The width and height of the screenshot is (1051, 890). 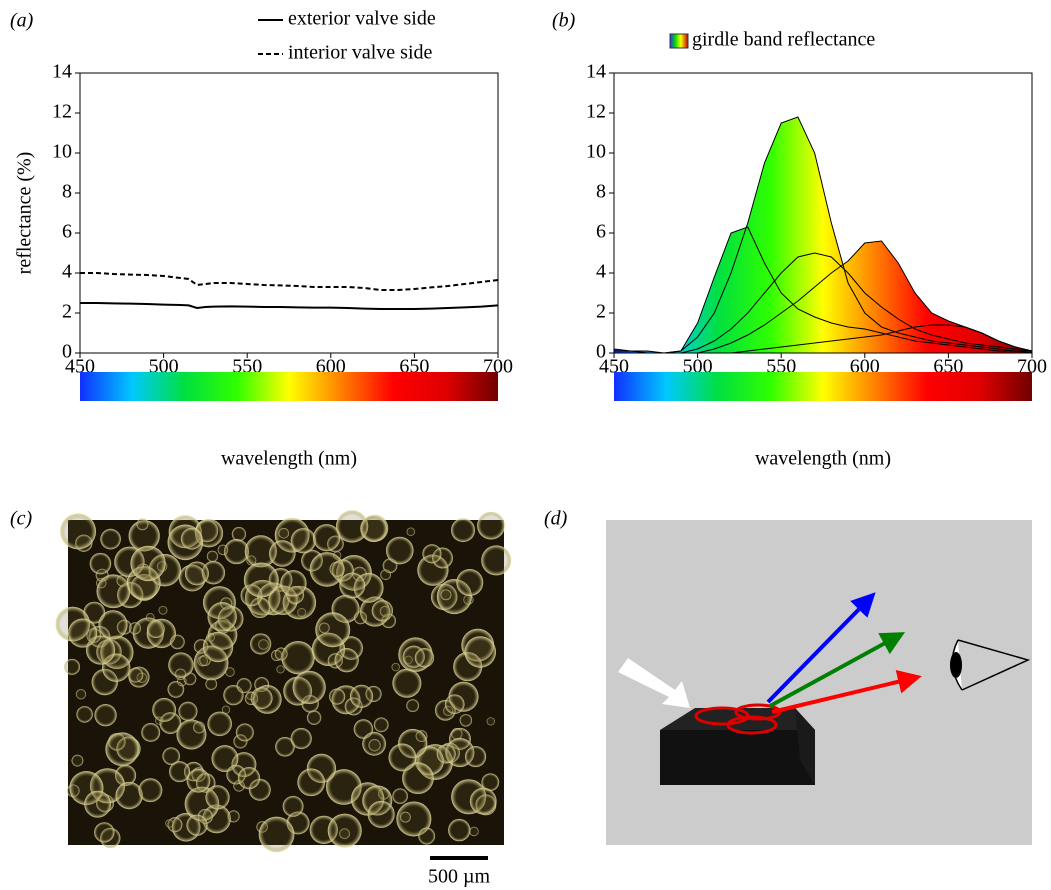 I want to click on panel-label: (a), so click(x=22, y=21).